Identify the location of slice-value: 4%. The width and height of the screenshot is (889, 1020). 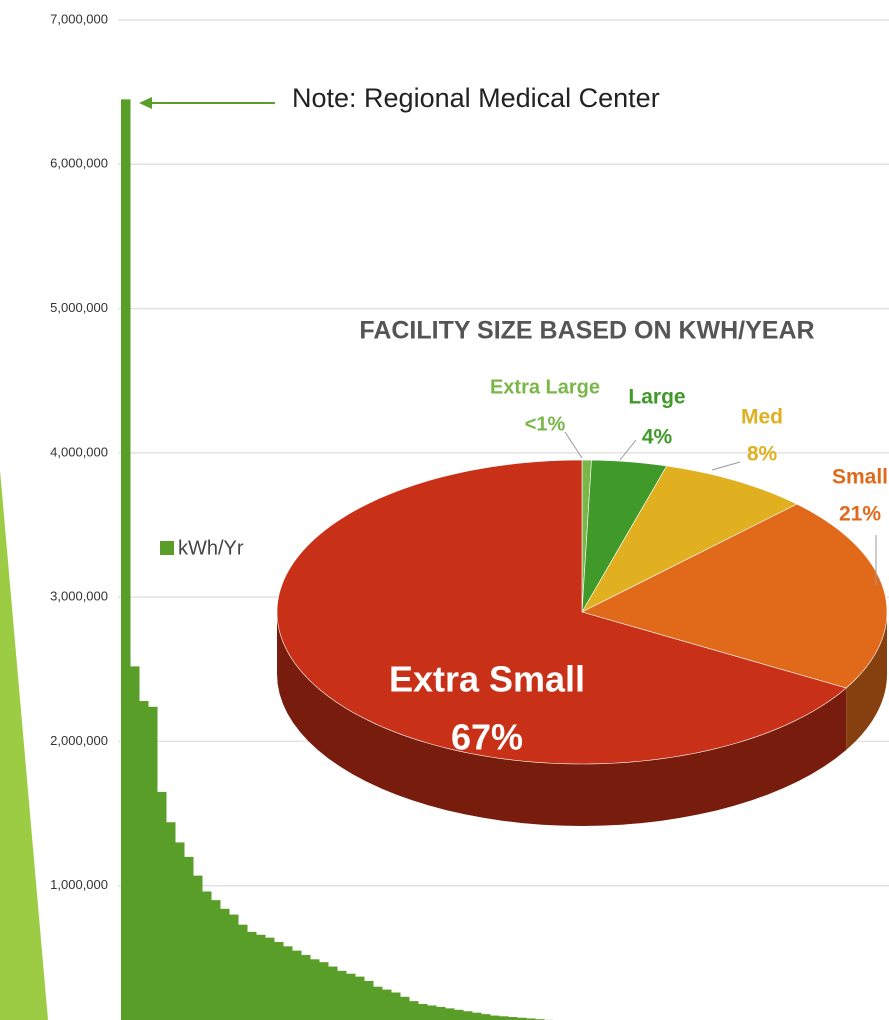
(657, 437).